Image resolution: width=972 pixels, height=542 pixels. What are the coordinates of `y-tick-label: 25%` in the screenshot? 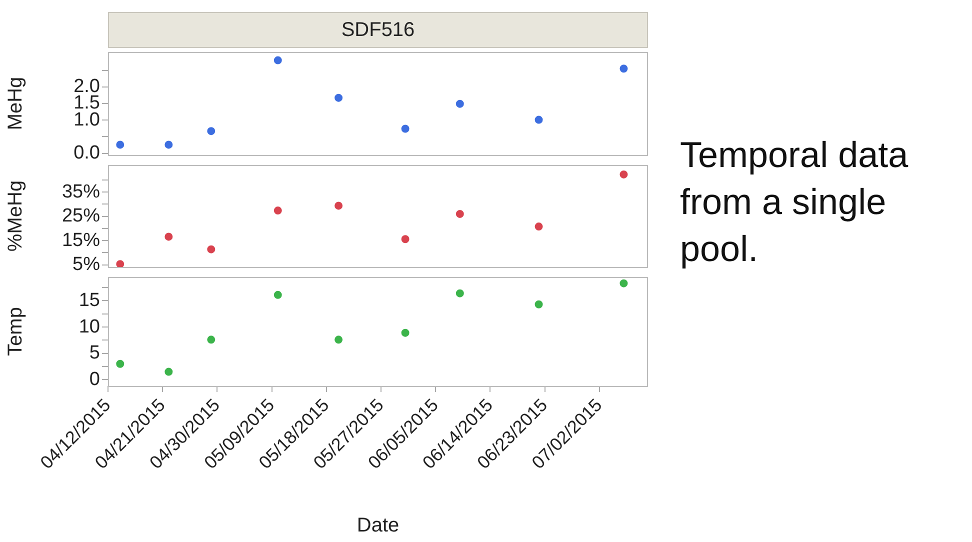 It's located at (81, 216).